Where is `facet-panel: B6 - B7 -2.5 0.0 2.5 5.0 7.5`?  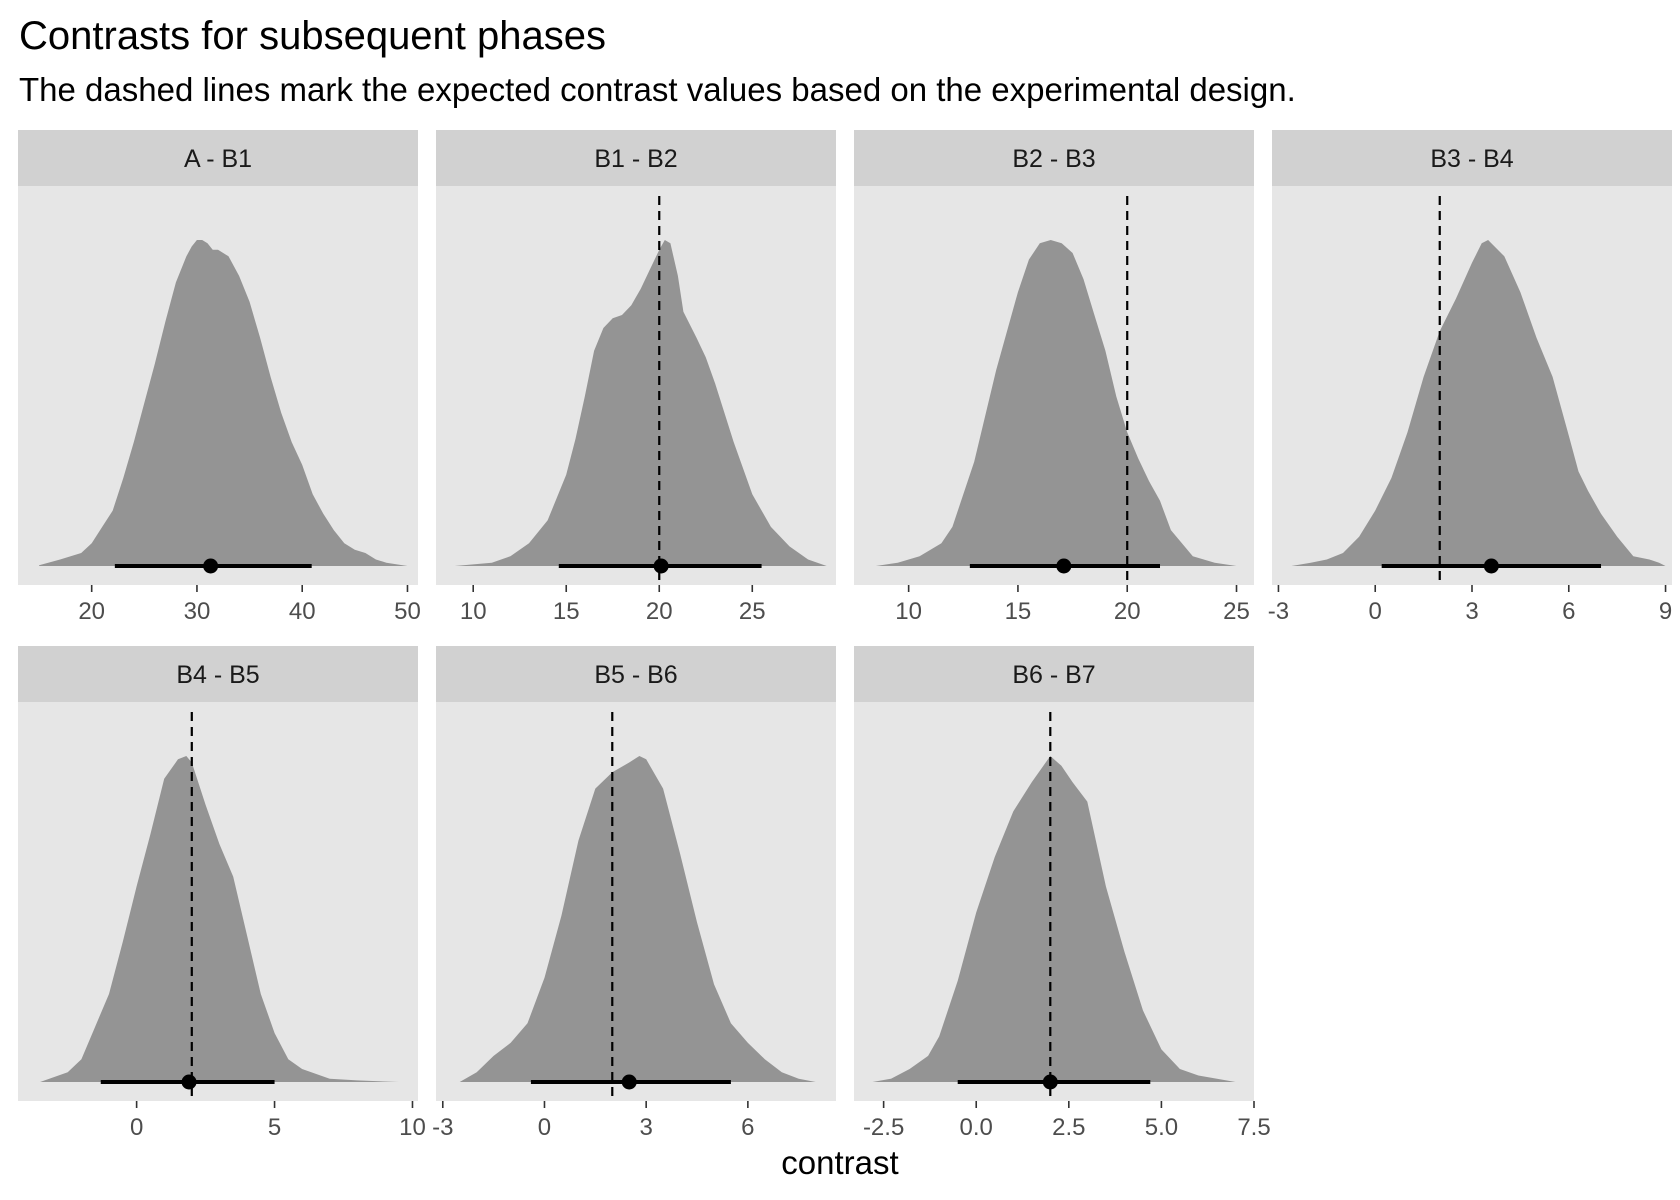 facet-panel: B6 - B7 -2.5 0.0 2.5 5.0 7.5 is located at coordinates (1062, 893).